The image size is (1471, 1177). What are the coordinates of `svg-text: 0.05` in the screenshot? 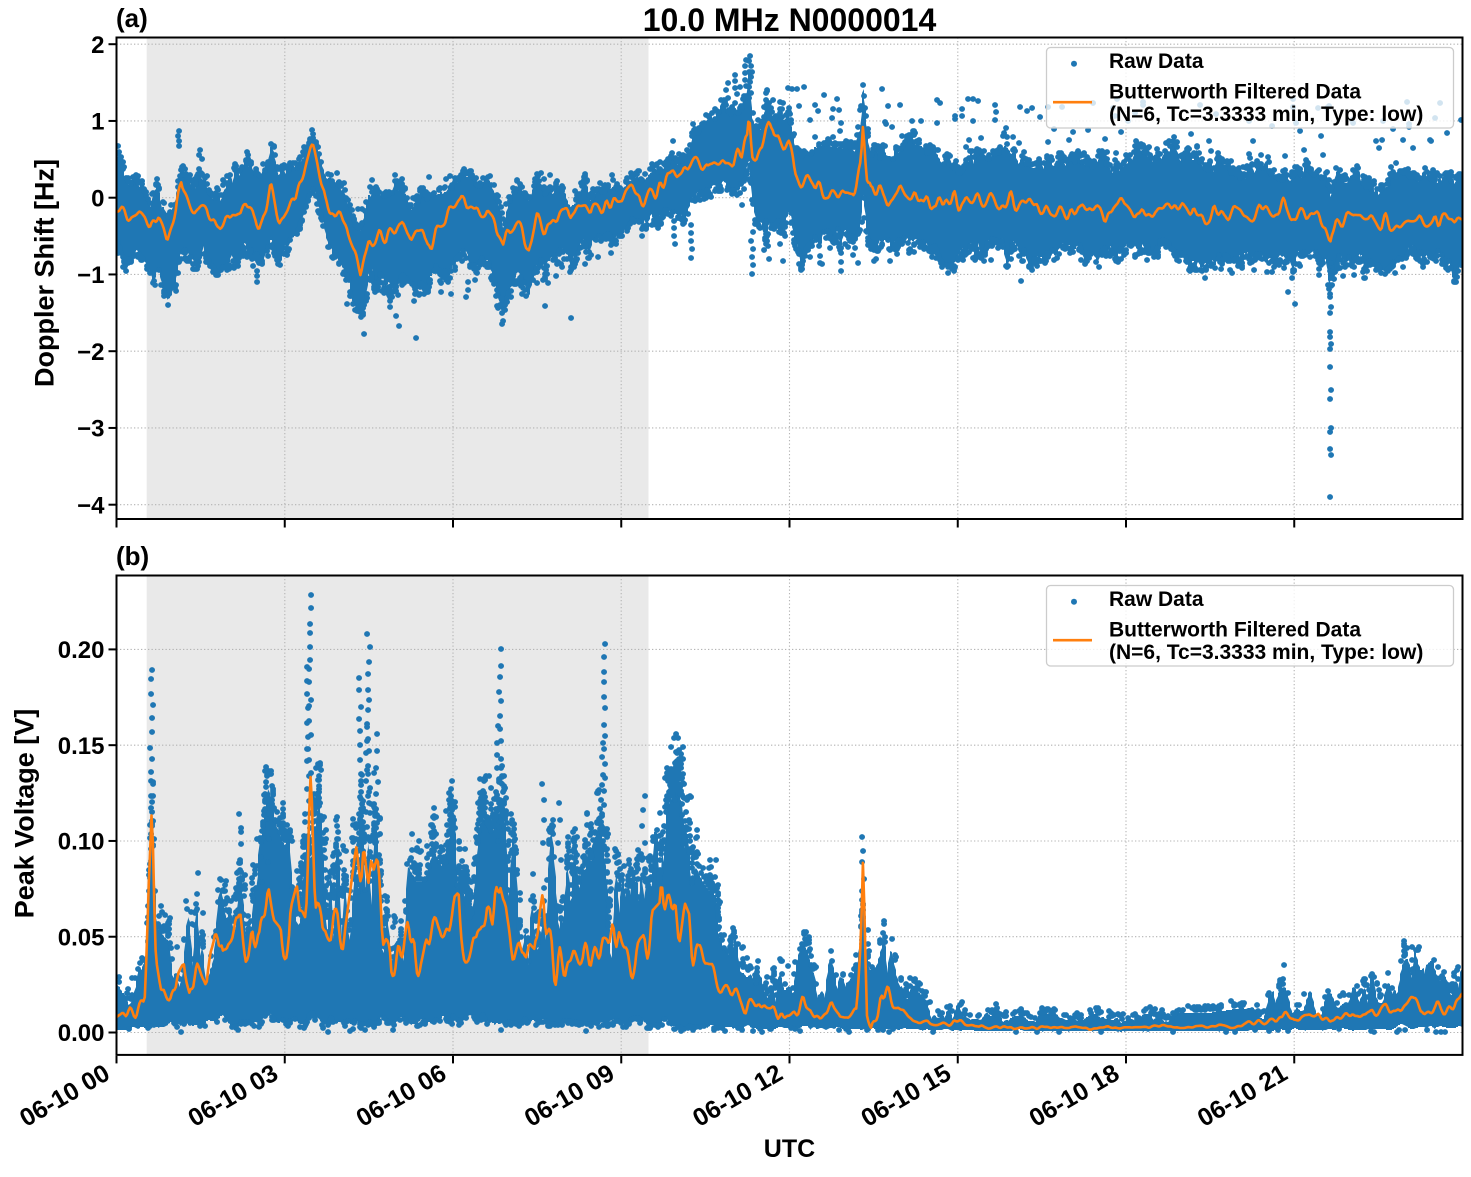 It's located at (81, 937).